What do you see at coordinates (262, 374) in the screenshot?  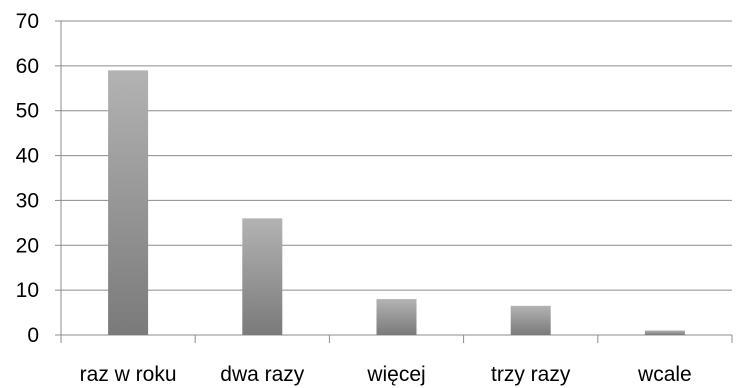 I see `x-tick-label: dwa razy` at bounding box center [262, 374].